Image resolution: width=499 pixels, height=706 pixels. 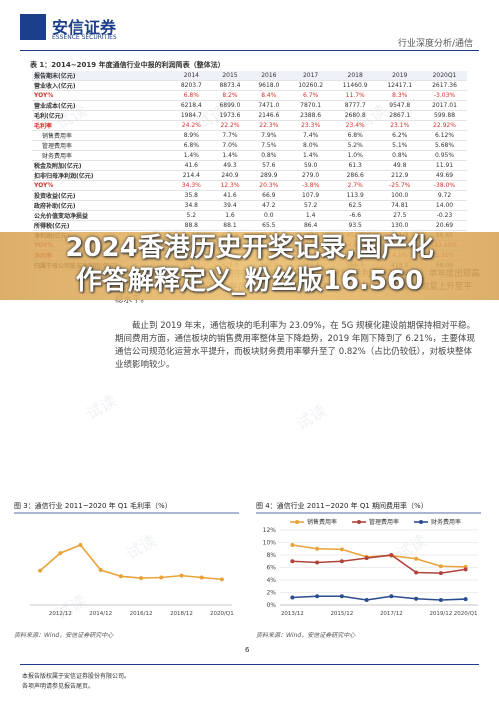 What do you see at coordinates (191, 225) in the screenshot?
I see `table-cell: 88.8` at bounding box center [191, 225].